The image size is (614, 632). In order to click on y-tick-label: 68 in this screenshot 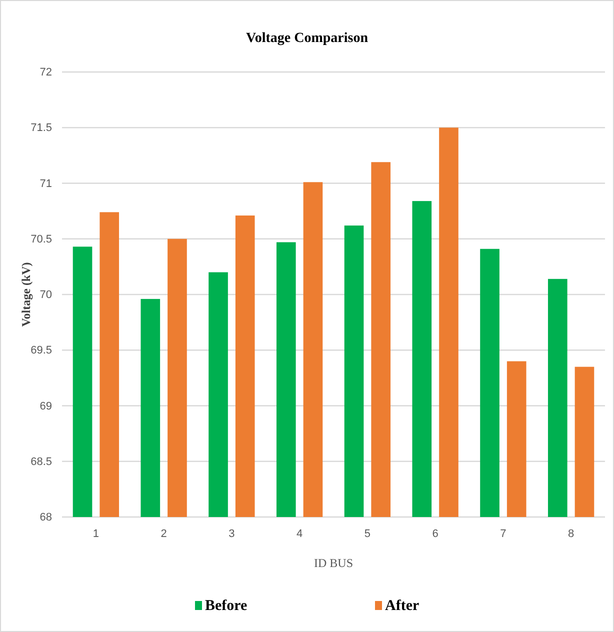, I will do `click(46, 518)`.